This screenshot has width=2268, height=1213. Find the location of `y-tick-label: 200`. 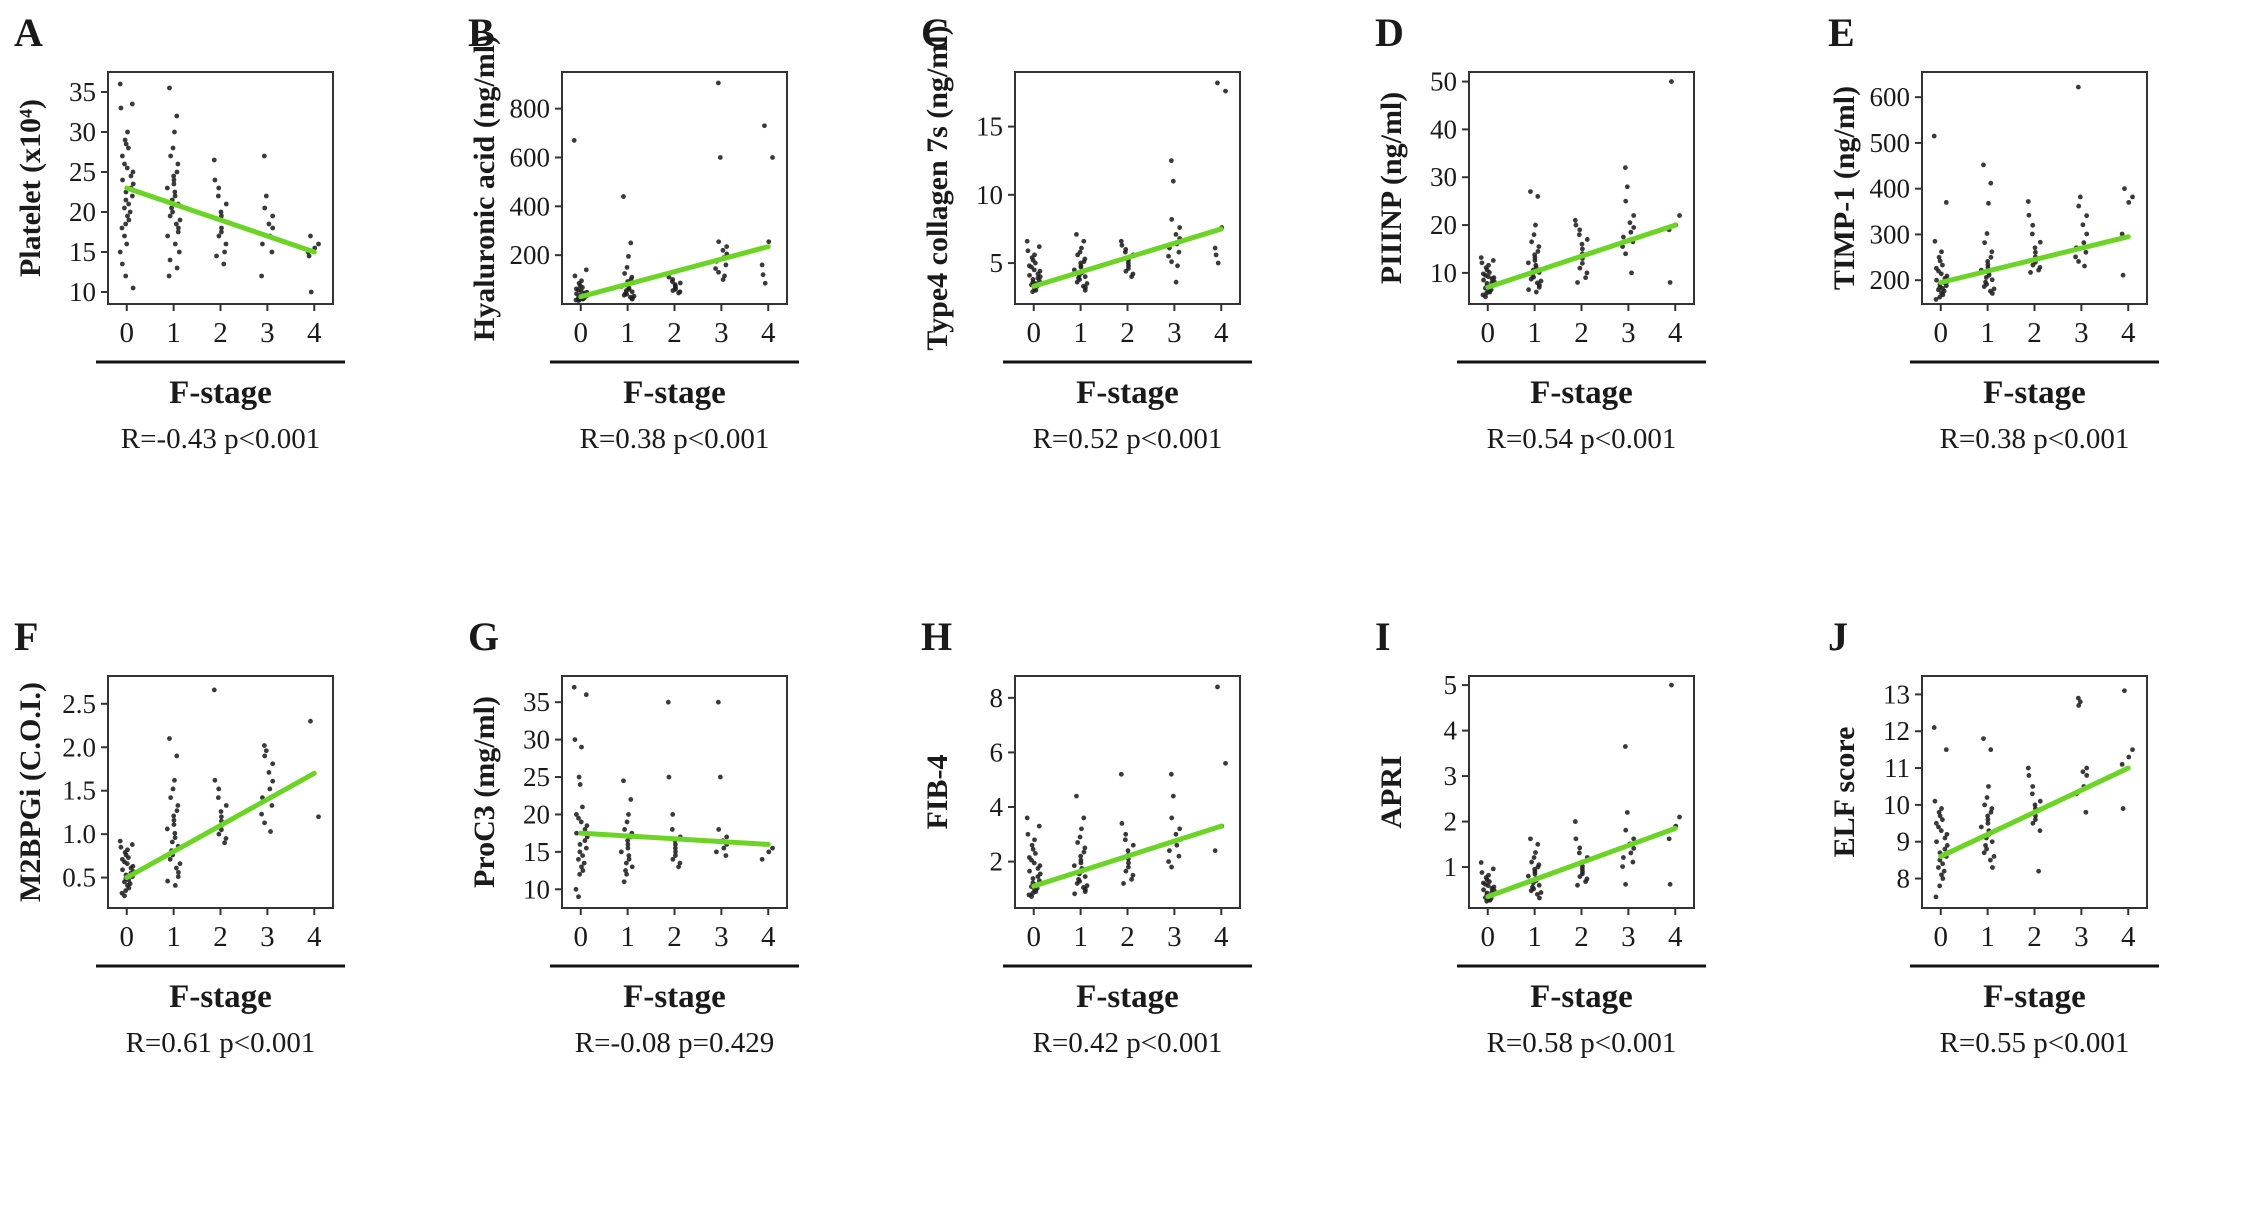

y-tick-label: 200 is located at coordinates (1890, 280).